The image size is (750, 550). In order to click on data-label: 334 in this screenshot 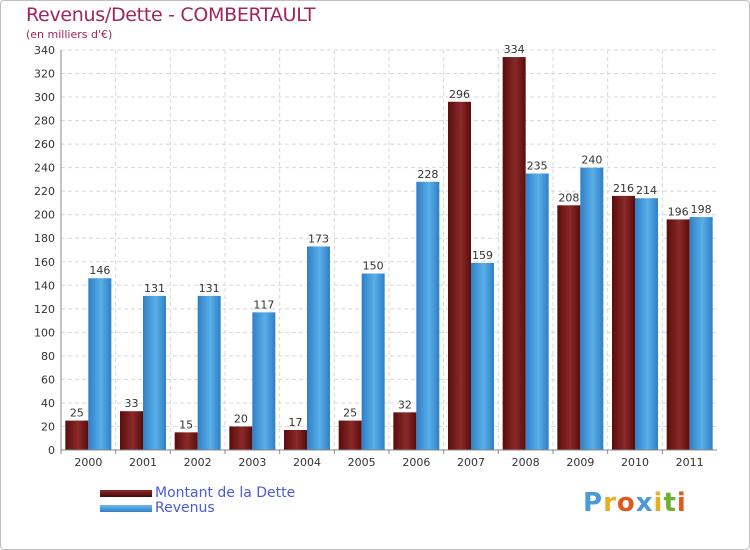, I will do `click(514, 49)`.